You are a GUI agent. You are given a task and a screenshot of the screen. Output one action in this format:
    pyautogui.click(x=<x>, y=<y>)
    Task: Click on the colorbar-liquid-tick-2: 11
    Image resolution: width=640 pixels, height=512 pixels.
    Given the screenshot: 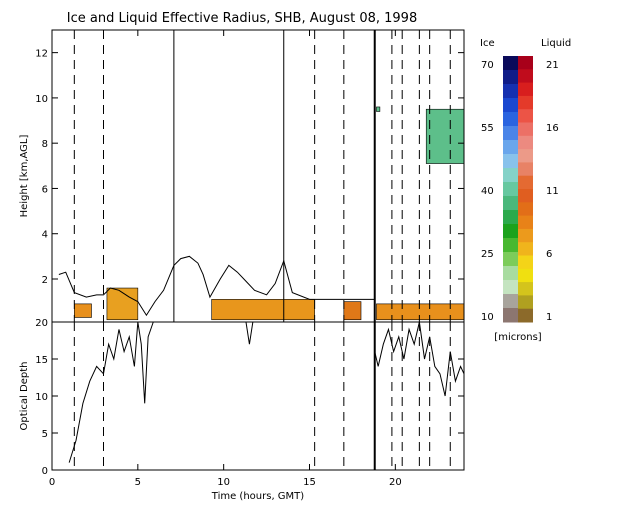 What is the action you would take?
    pyautogui.click(x=552, y=191)
    